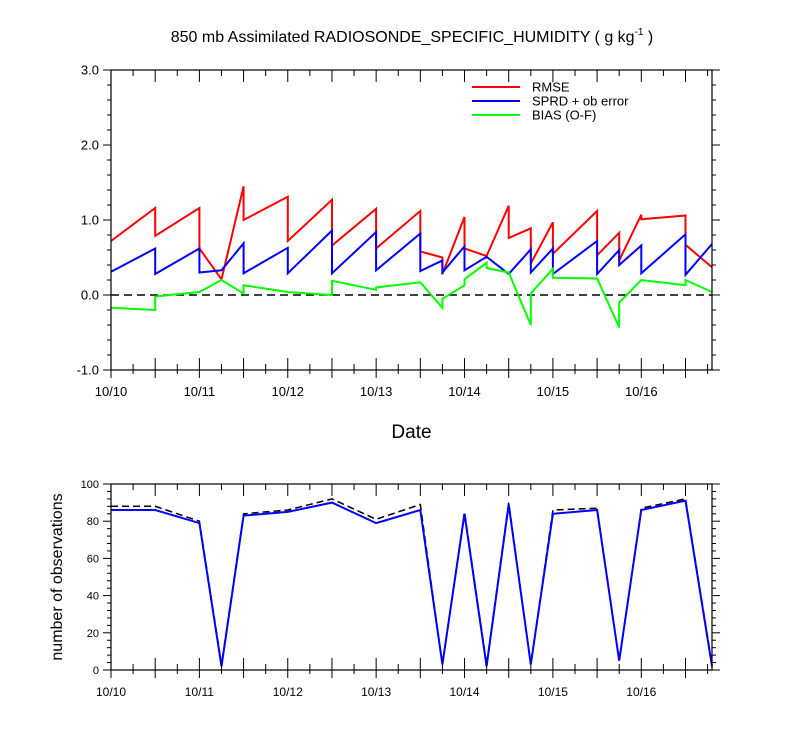 The width and height of the screenshot is (800, 750). What do you see at coordinates (90, 295) in the screenshot?
I see `y-tick-label: 0.0` at bounding box center [90, 295].